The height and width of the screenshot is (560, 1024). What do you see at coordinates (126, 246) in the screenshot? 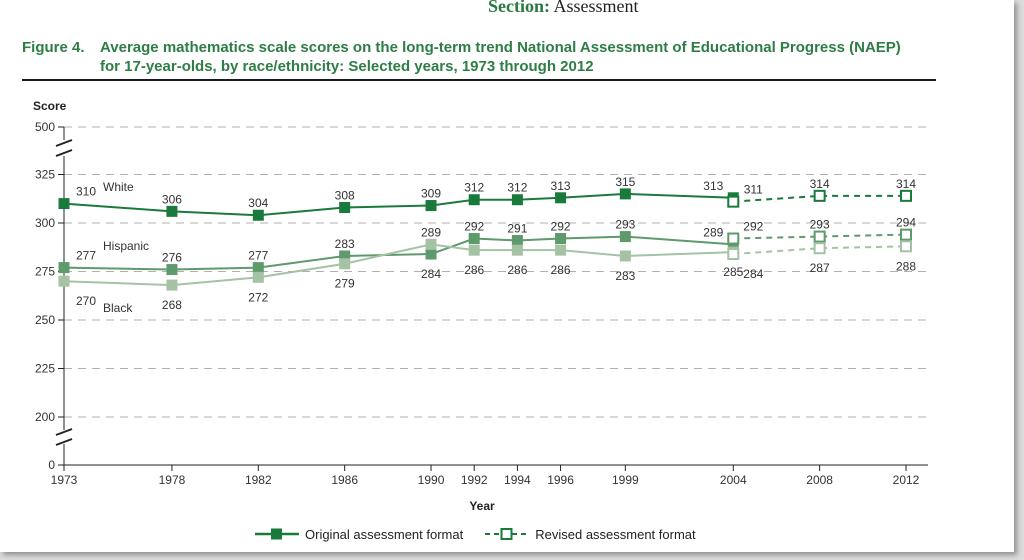
I see `series-name-label-hispanic: Hispanic` at bounding box center [126, 246].